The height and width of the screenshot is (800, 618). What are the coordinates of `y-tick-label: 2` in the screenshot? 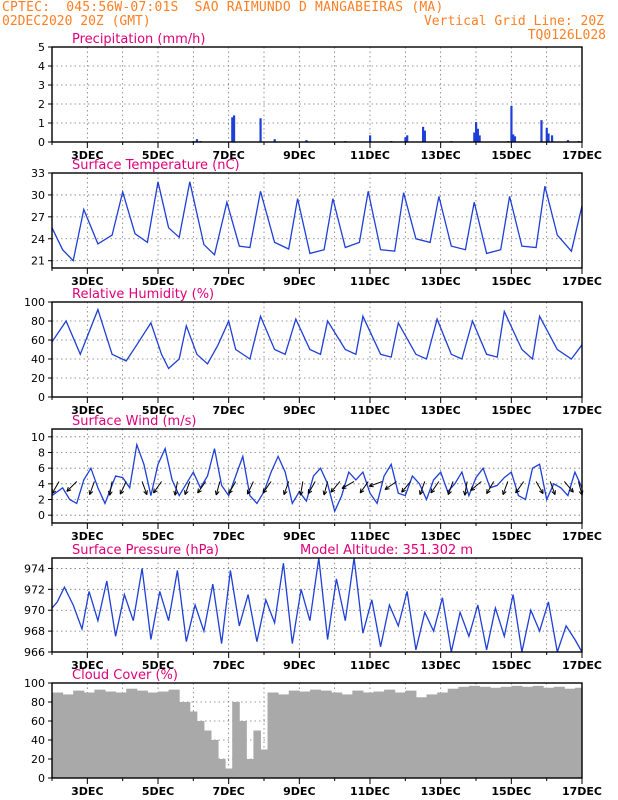 It's located at (41, 500).